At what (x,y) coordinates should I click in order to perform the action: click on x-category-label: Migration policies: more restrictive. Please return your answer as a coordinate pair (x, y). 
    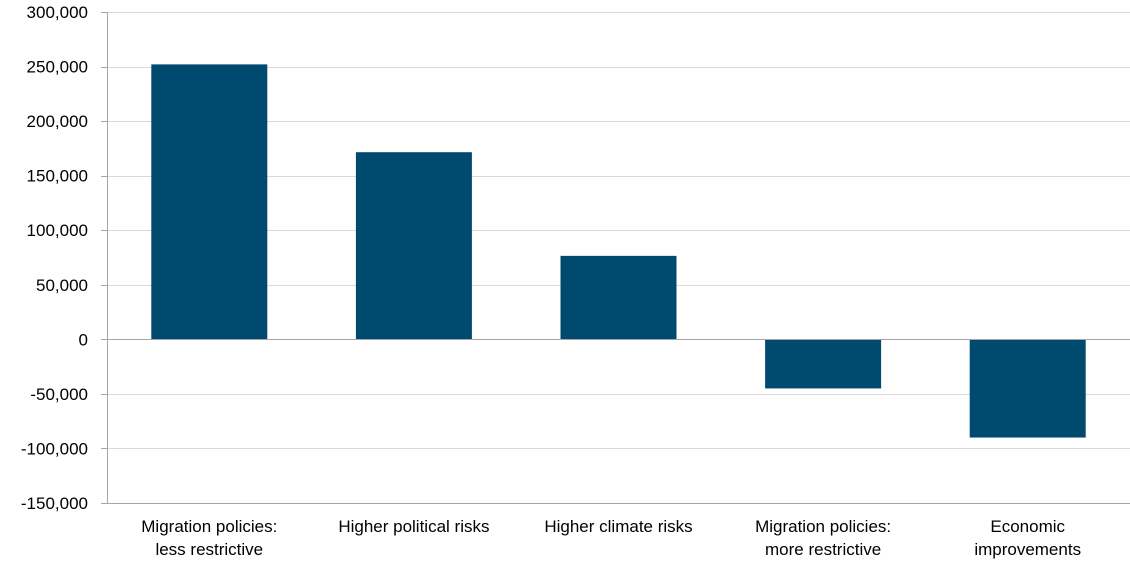
    Looking at the image, I should click on (823, 538).